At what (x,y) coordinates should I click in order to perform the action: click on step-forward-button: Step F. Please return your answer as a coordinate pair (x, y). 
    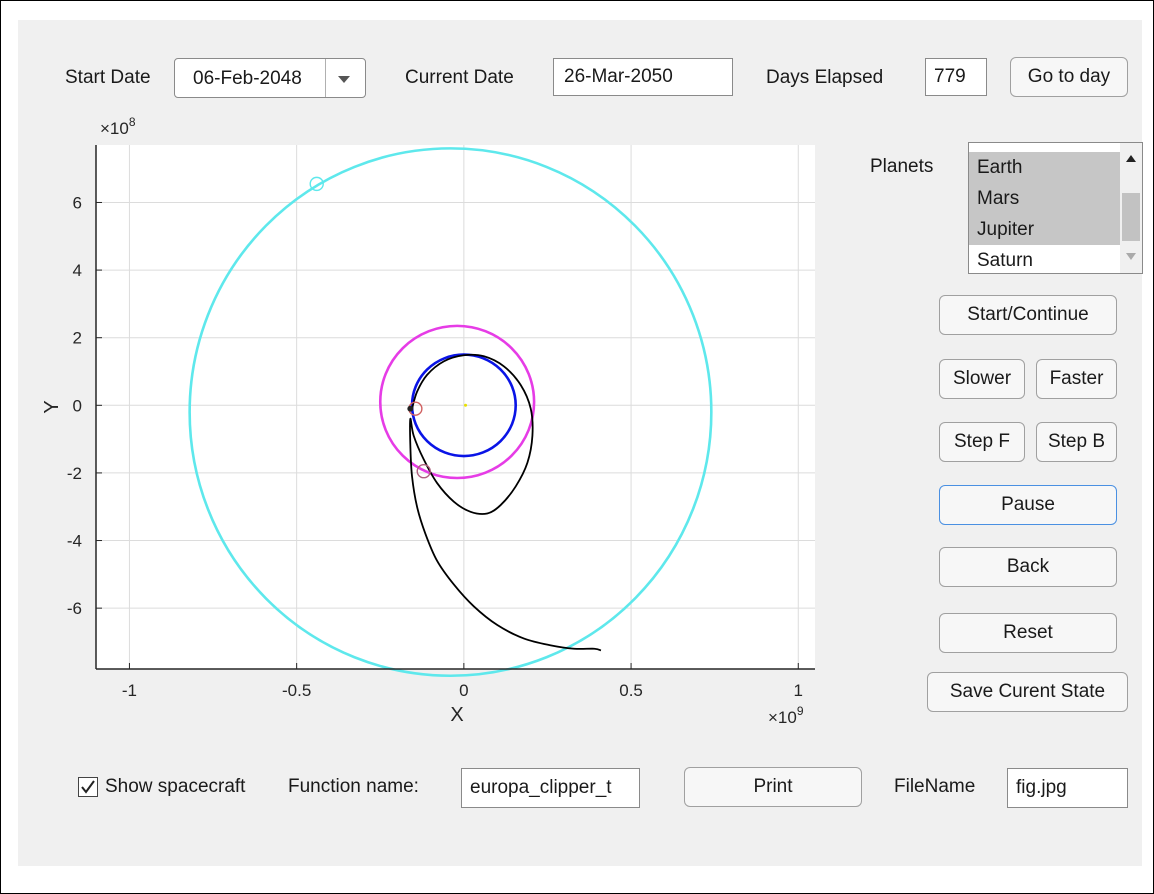
    Looking at the image, I should click on (982, 442).